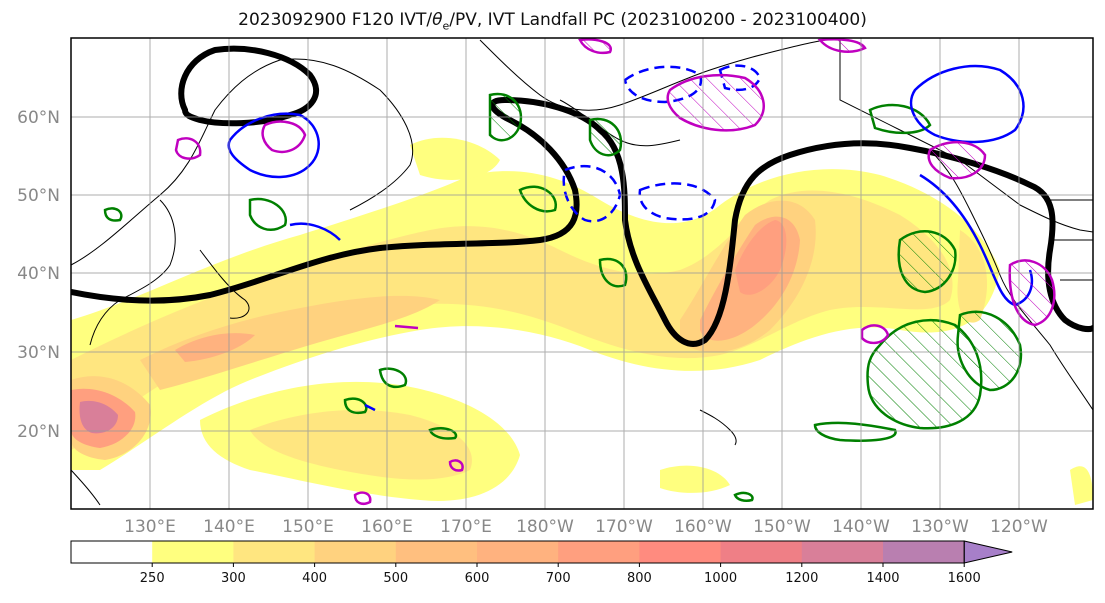  I want to click on lon-label-140w: 140°W, so click(861, 527).